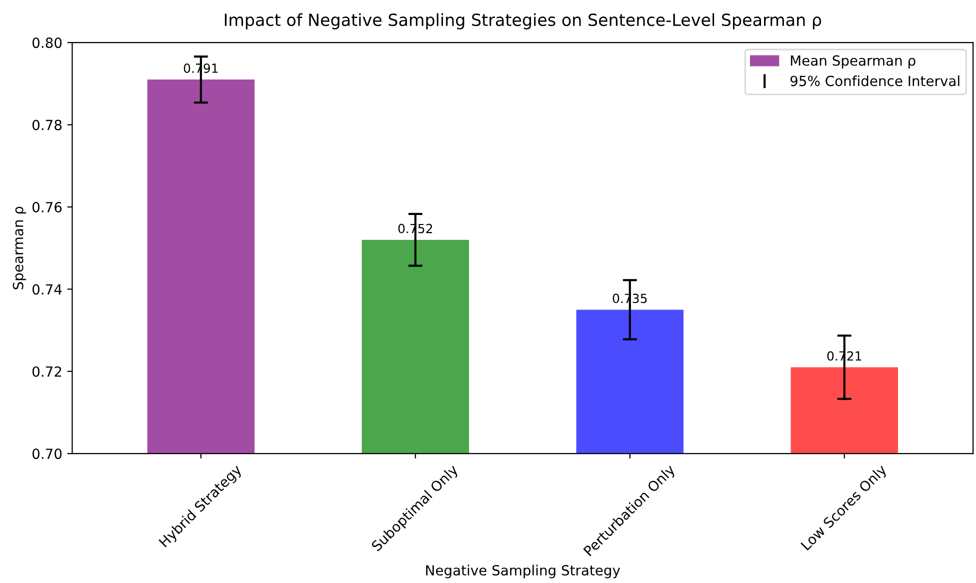 This screenshot has width=976, height=583. Describe the element at coordinates (875, 80) in the screenshot. I see `annotation: 95% Confidence Interval` at that location.